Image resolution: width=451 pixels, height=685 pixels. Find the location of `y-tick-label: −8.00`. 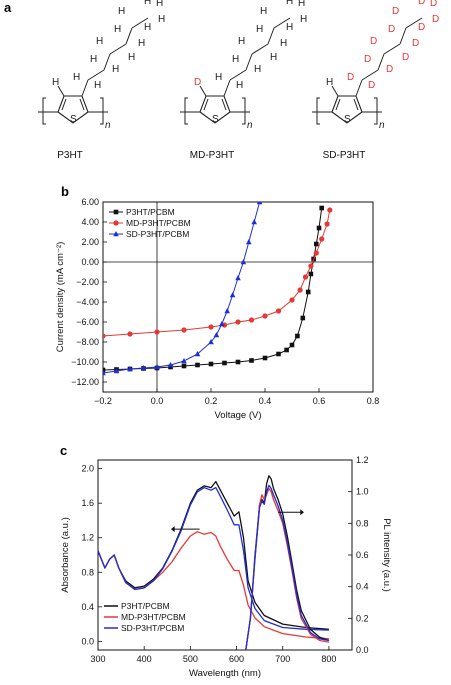

y-tick-label: −8.00 is located at coordinates (87, 342).